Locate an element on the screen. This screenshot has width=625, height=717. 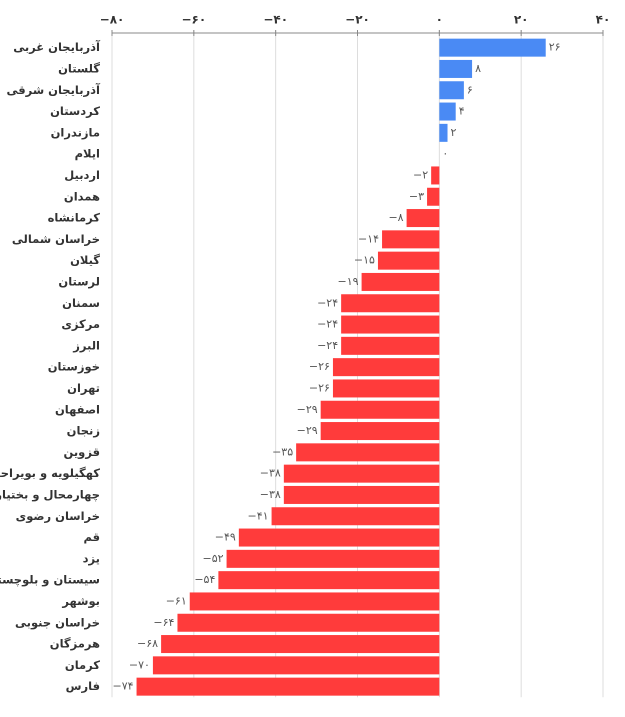
value-label: −۱۴ is located at coordinates (368, 238).